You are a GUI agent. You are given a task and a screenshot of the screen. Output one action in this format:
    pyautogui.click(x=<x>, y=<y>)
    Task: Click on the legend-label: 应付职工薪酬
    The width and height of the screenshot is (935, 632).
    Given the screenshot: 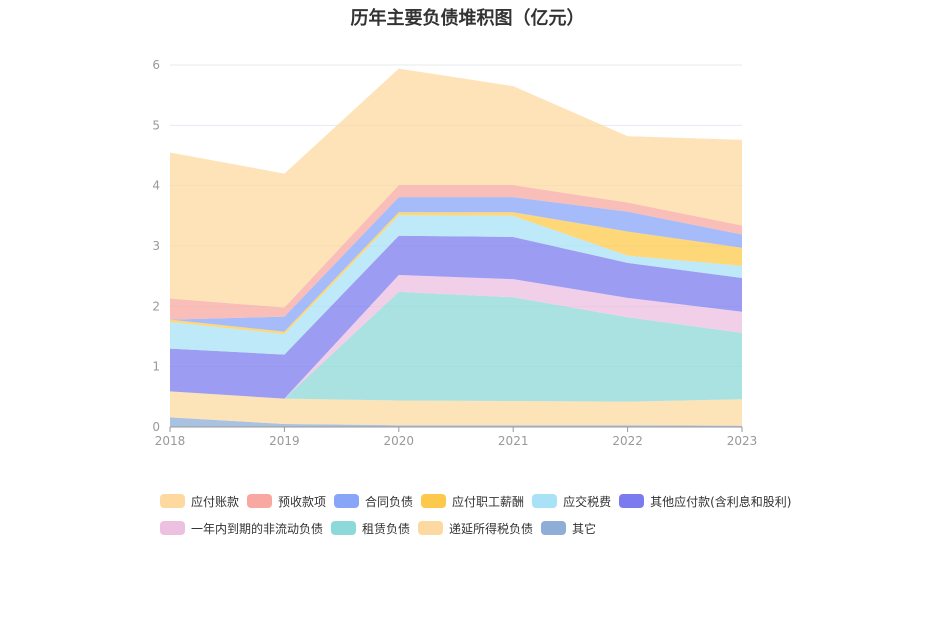 What is the action you would take?
    pyautogui.click(x=488, y=501)
    